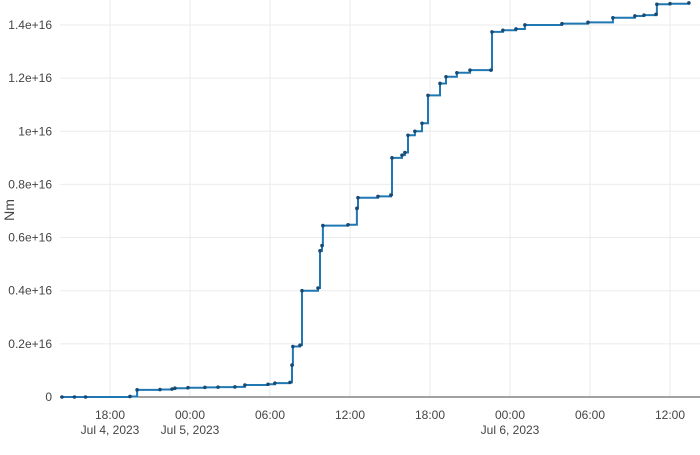 Image resolution: width=700 pixels, height=455 pixels. What do you see at coordinates (30, 184) in the screenshot?
I see `y-tick-label: 0.8e+16` at bounding box center [30, 184].